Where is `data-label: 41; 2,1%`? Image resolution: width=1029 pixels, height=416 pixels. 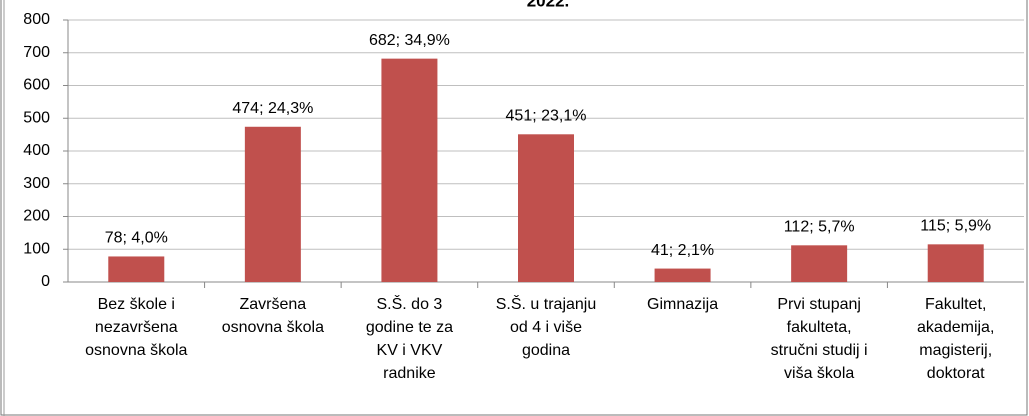 data-label: 41; 2,1% is located at coordinates (682, 250).